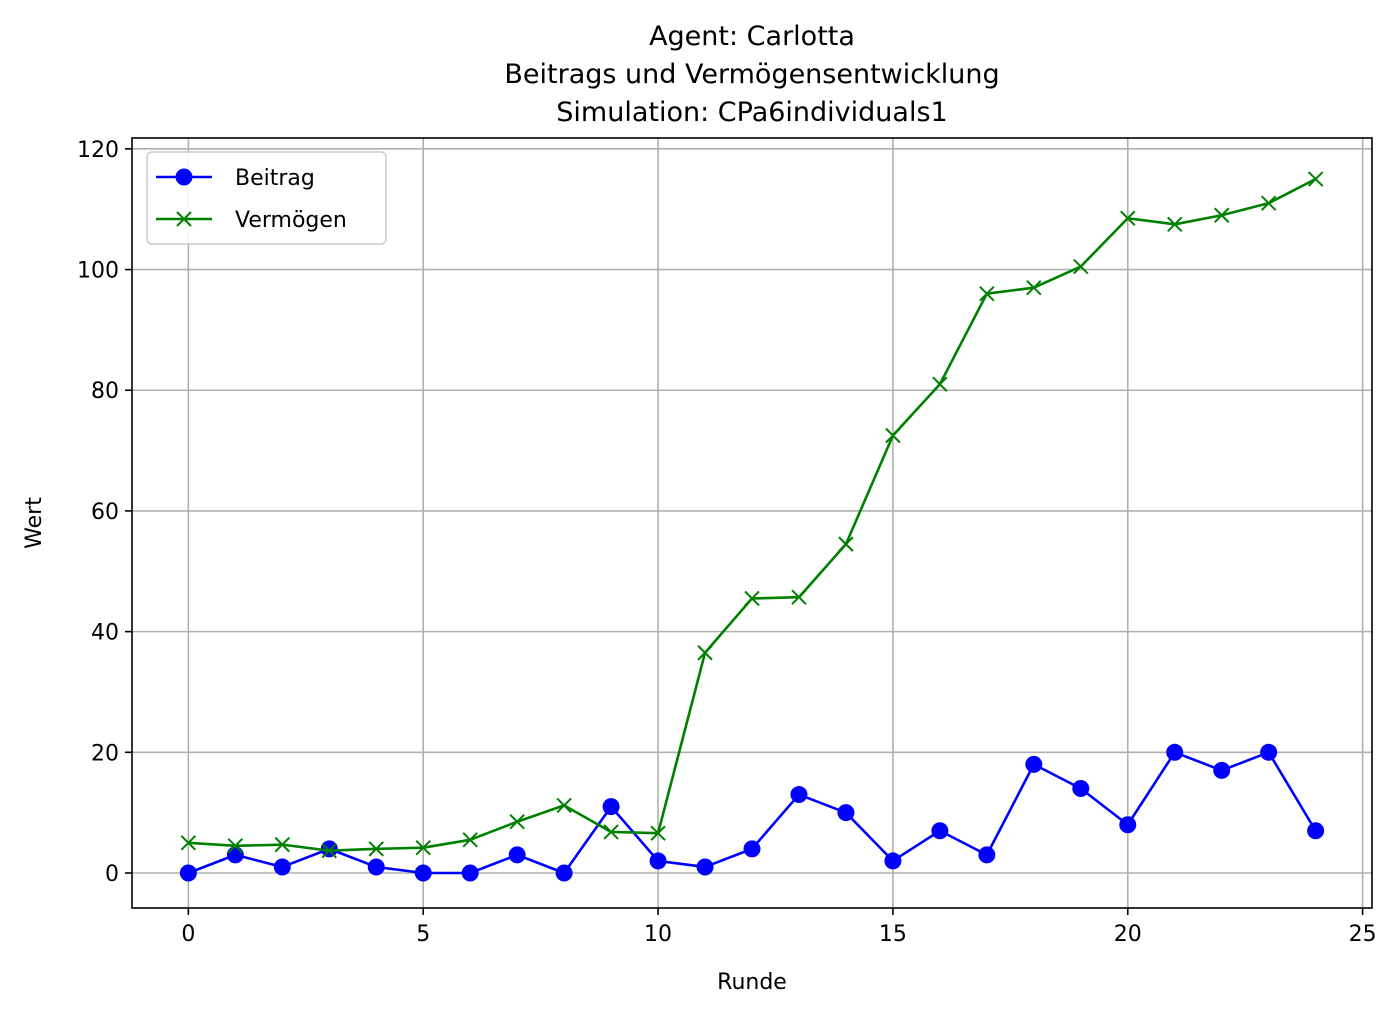 The width and height of the screenshot is (1399, 1015). I want to click on legend-label-vermoegen: Vermögen, so click(291, 220).